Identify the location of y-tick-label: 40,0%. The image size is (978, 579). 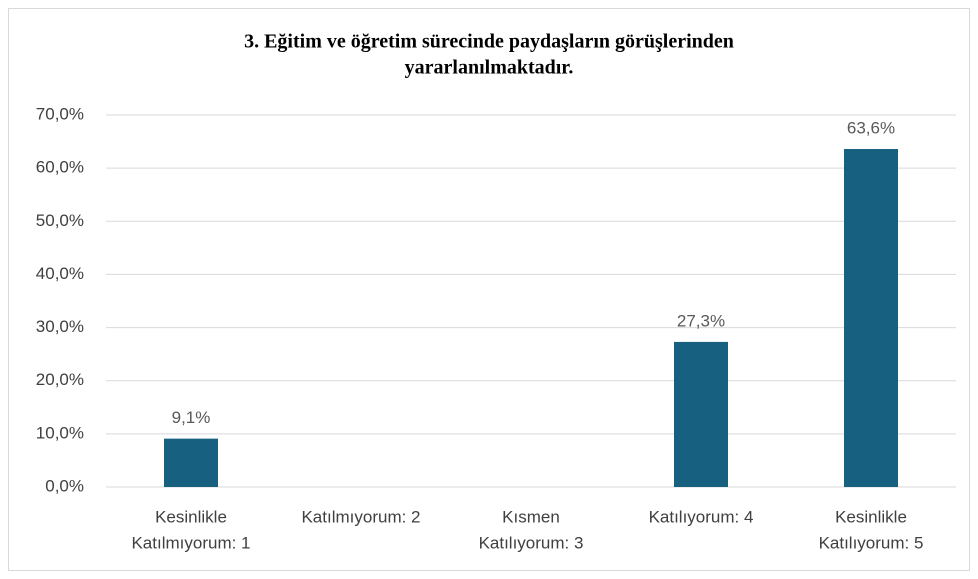
(60, 273).